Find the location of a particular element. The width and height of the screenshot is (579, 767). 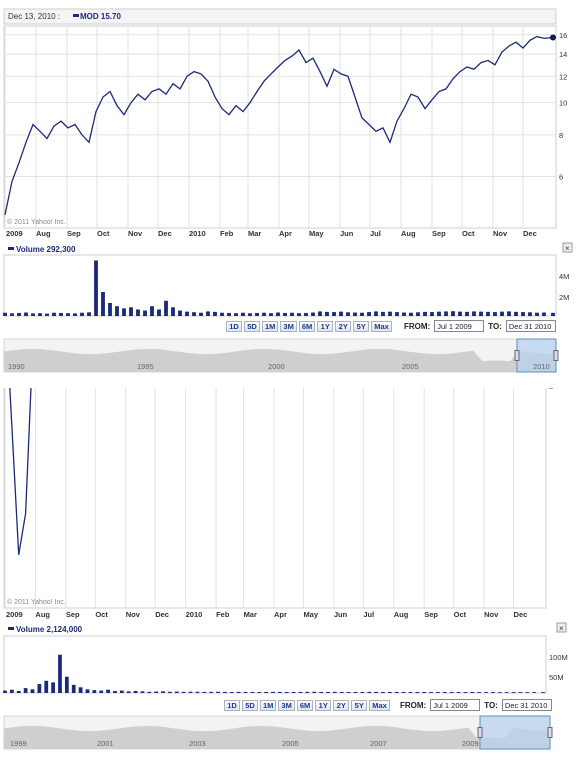

range-button-bar: 1D 5D 1M 3M 6M 1Y 2Y 5Y Max is located at coordinates (309, 326).